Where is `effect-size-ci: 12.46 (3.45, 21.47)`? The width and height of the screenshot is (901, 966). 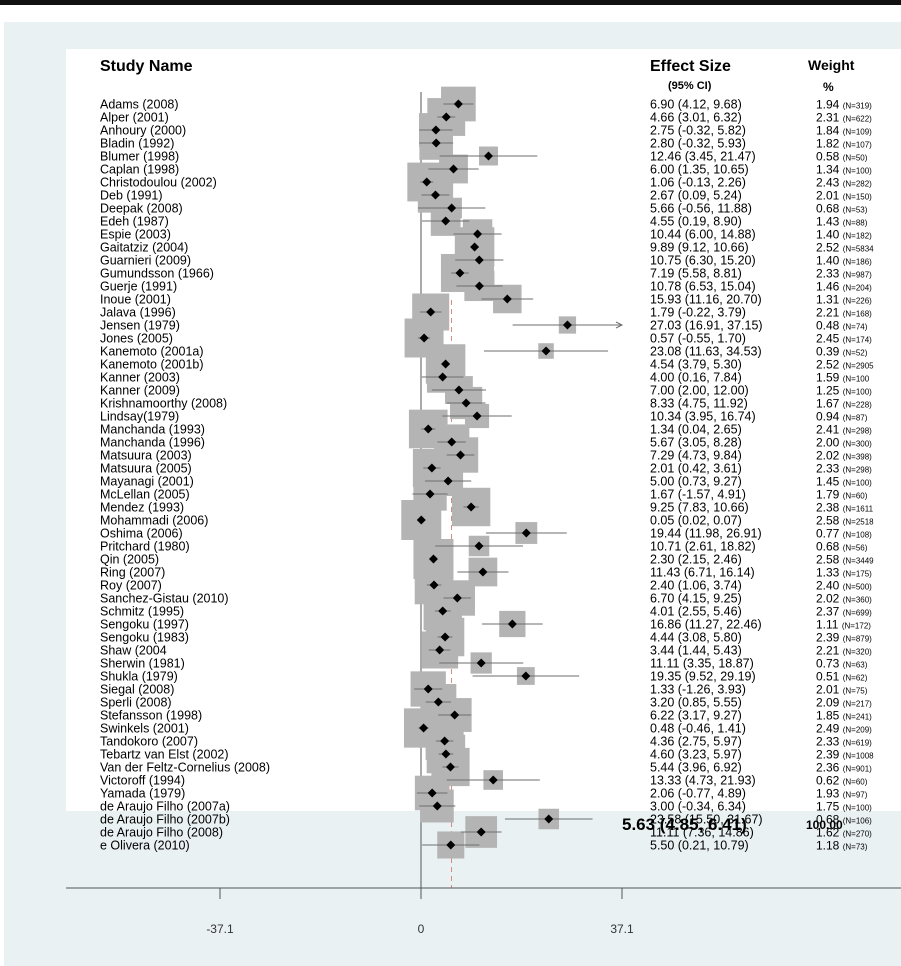
effect-size-ci: 12.46 (3.45, 21.47) is located at coordinates (703, 157).